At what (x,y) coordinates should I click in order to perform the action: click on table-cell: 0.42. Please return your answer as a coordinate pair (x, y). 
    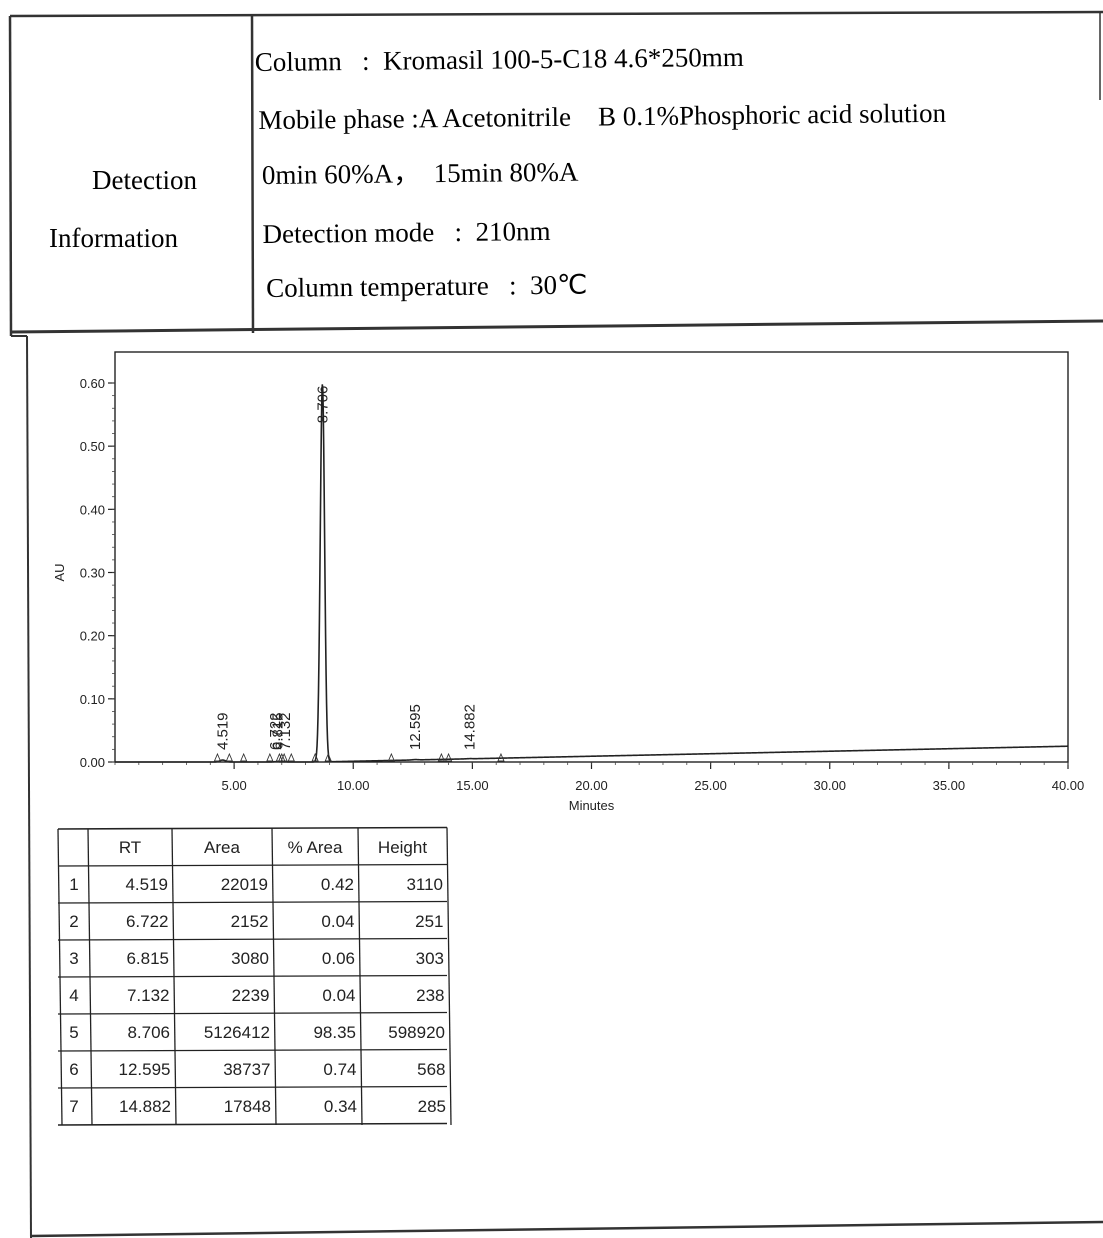
    Looking at the image, I should click on (337, 884).